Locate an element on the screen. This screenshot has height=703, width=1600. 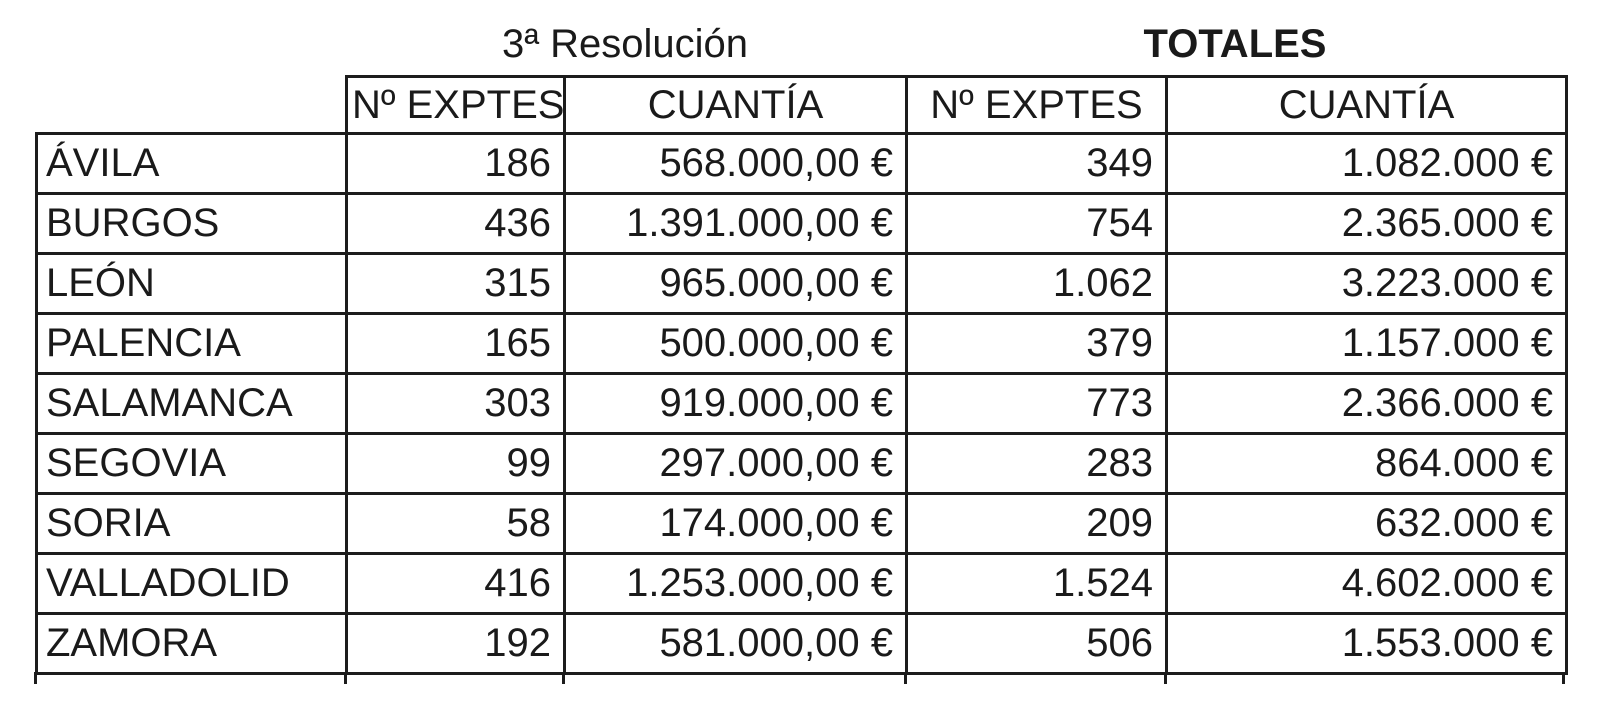
province-cell: SALAMANCA is located at coordinates (191, 403).